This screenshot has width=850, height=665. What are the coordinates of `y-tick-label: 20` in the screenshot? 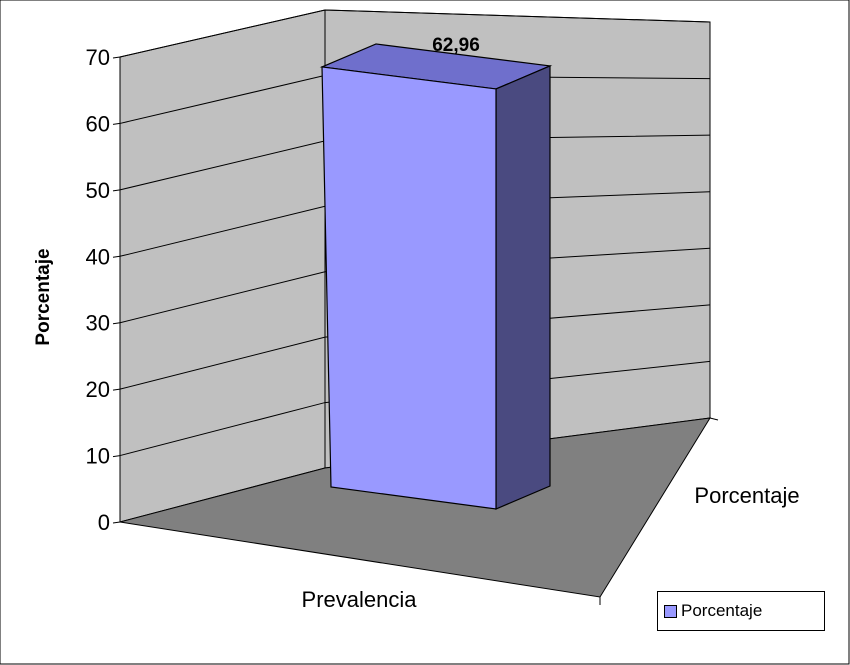 It's located at (98, 389).